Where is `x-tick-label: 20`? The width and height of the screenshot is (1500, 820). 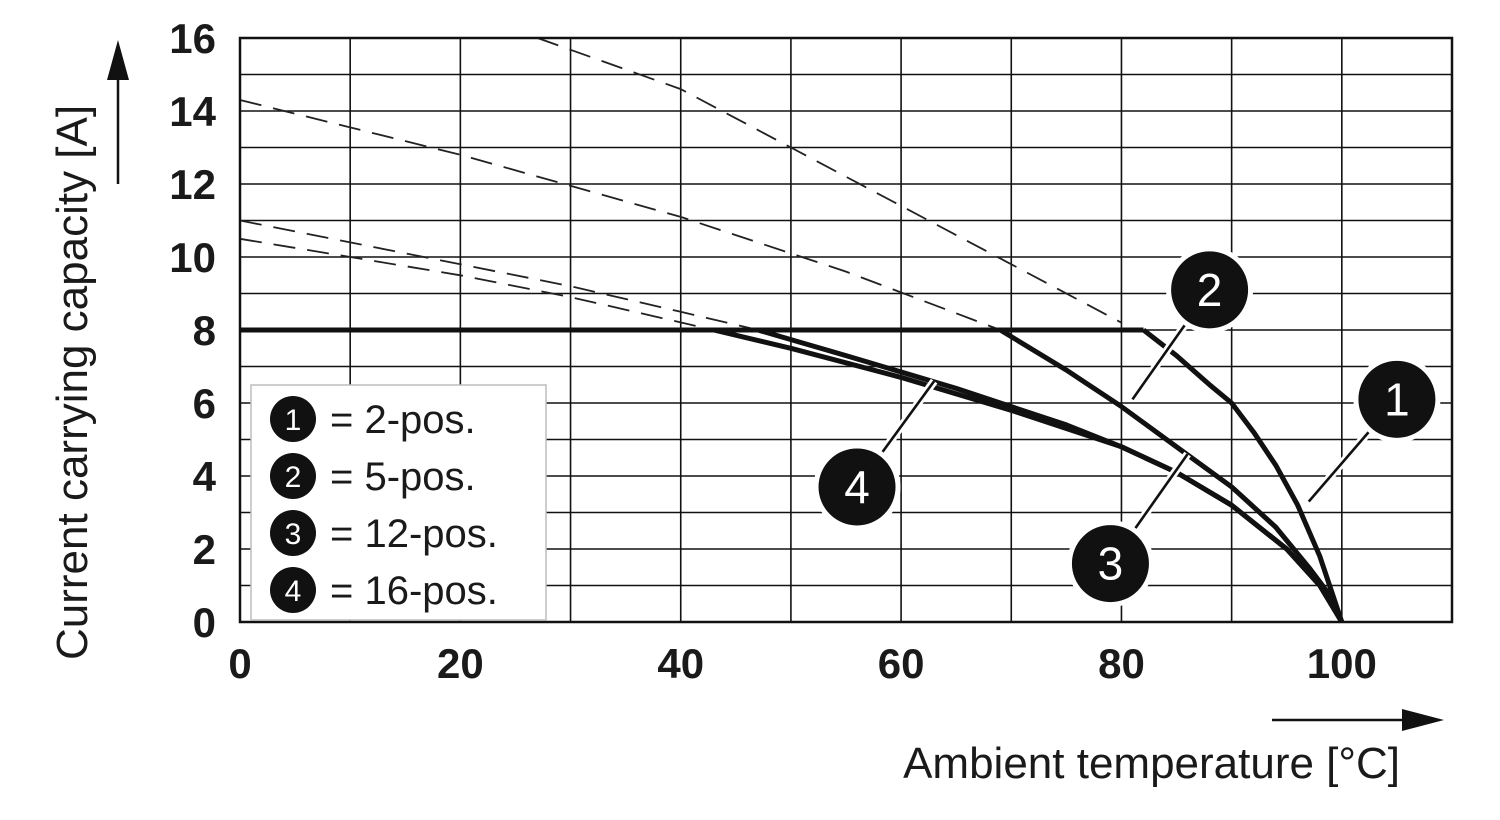 x-tick-label: 20 is located at coordinates (460, 663).